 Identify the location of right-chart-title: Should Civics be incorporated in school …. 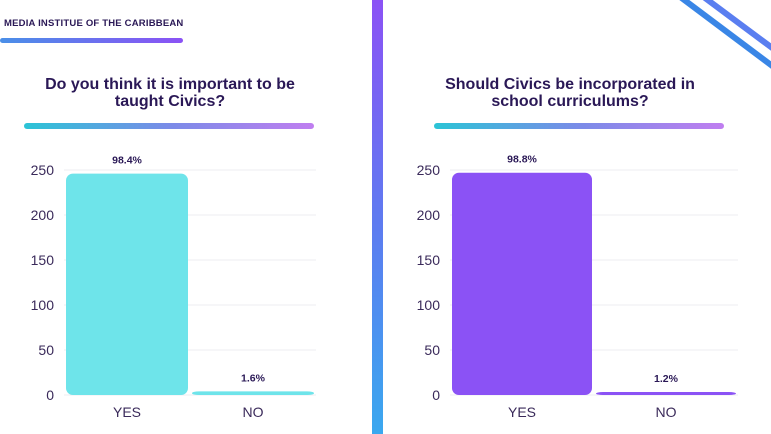
(570, 93).